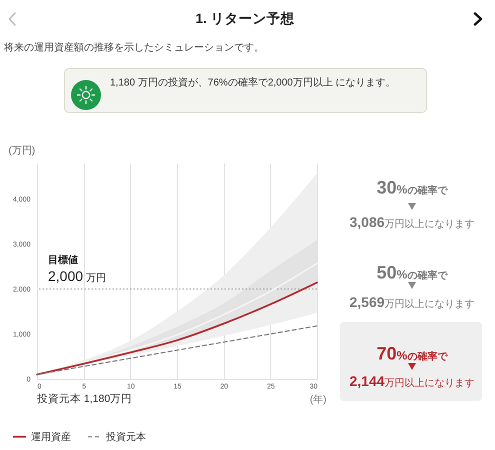 Image resolution: width=495 pixels, height=450 pixels. I want to click on x-axis-title: (年), so click(318, 400).